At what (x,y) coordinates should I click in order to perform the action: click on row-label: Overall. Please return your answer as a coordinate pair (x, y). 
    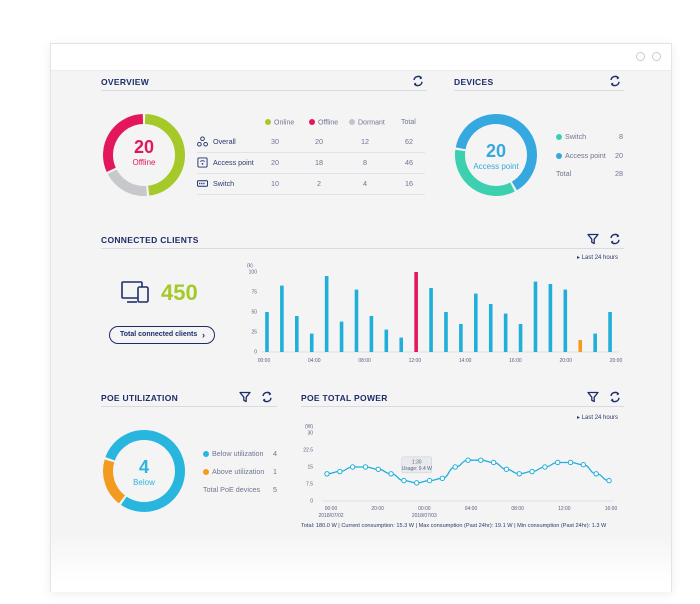
    Looking at the image, I should click on (224, 141).